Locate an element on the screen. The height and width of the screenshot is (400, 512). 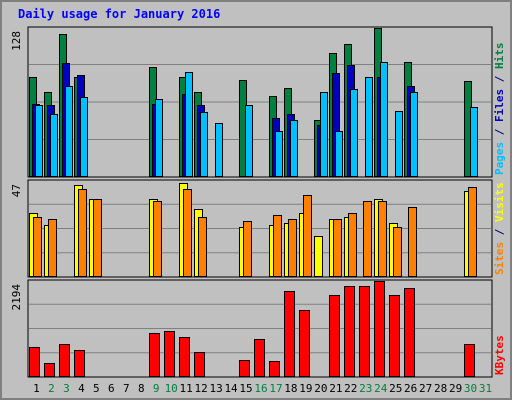
x-tick-label: 25 is located at coordinates (395, 388).